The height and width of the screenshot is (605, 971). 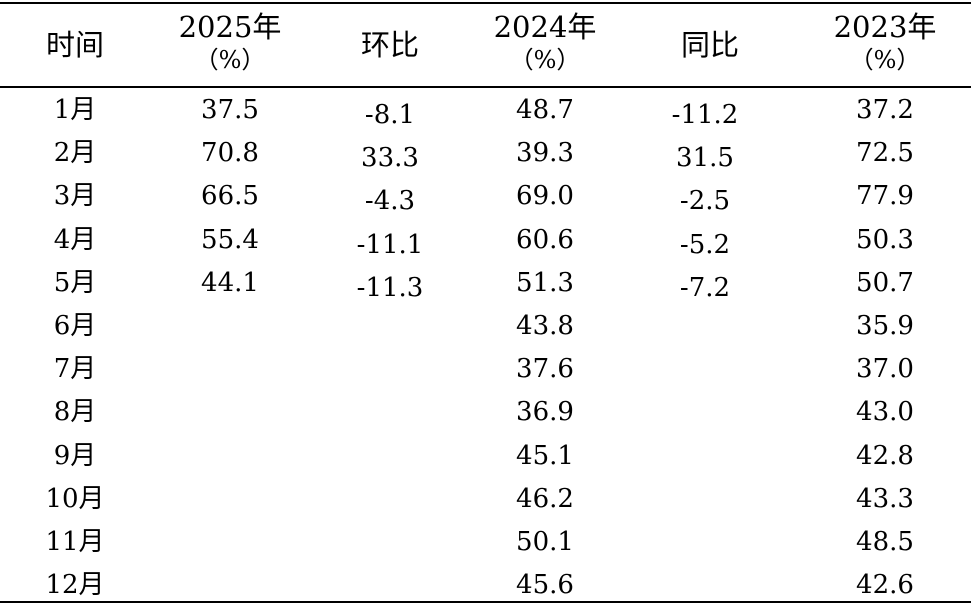 I want to click on header-2023-unit: （%）, so click(x=885, y=60).